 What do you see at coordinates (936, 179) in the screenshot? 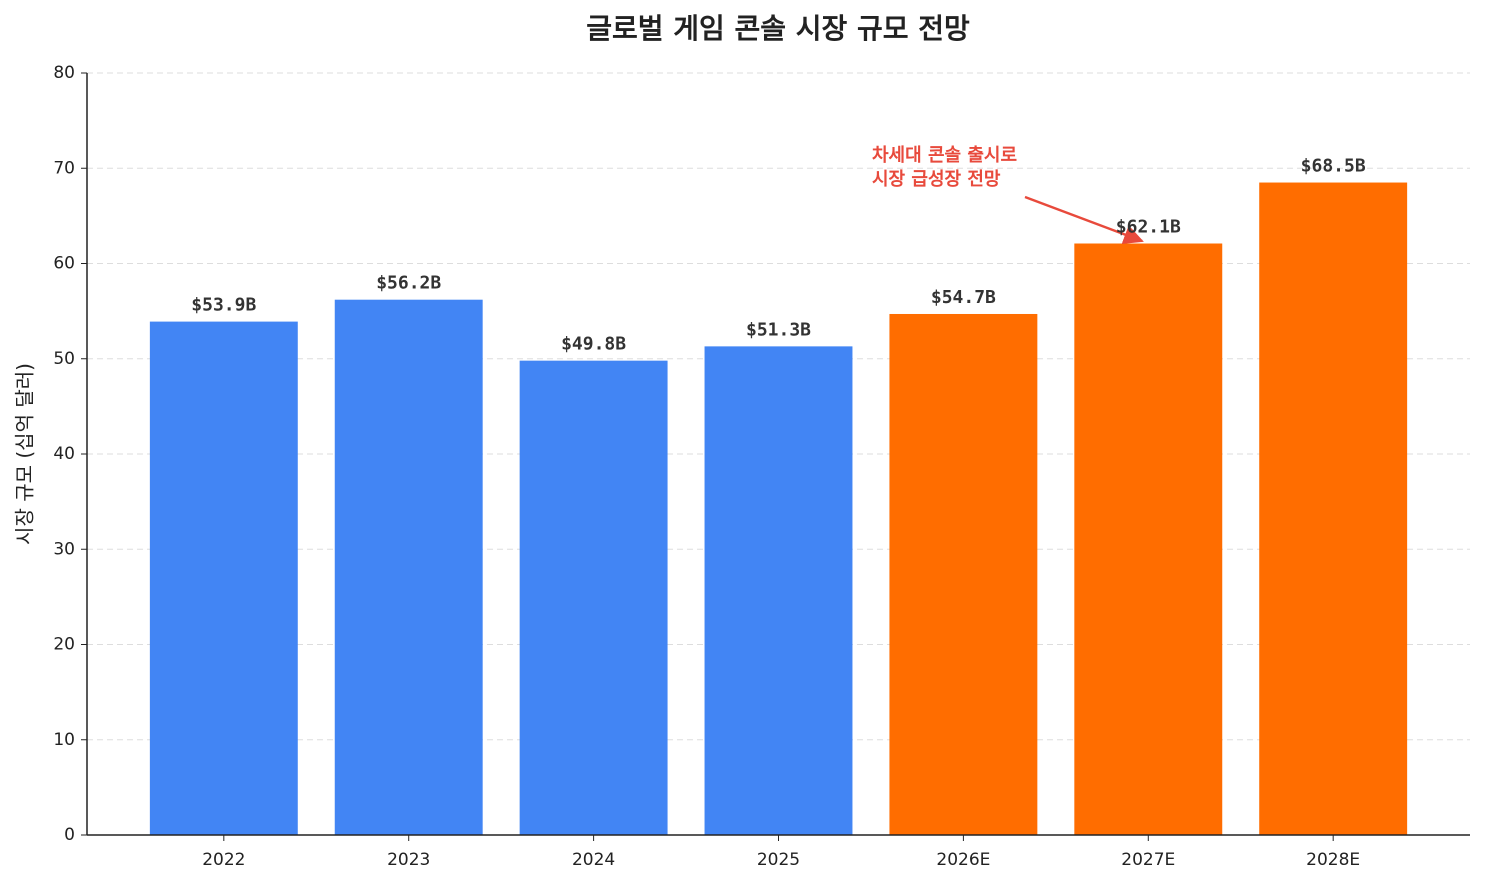
I see `annotation-text: 시장 급성장 전망` at bounding box center [936, 179].